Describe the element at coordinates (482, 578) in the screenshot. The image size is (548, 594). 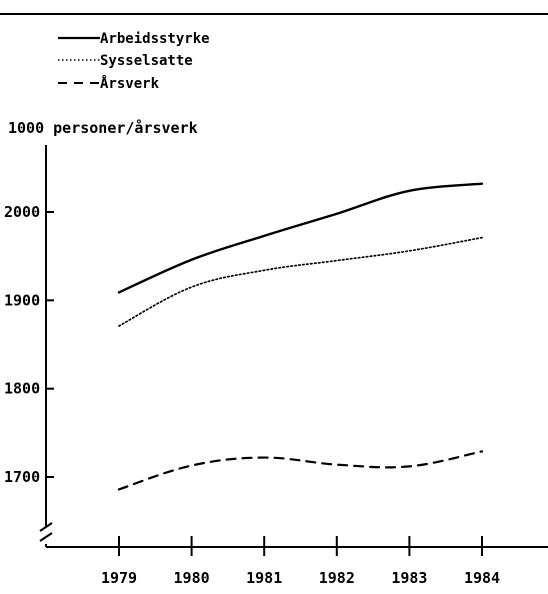
I see `x-tick-label: 1984` at that location.